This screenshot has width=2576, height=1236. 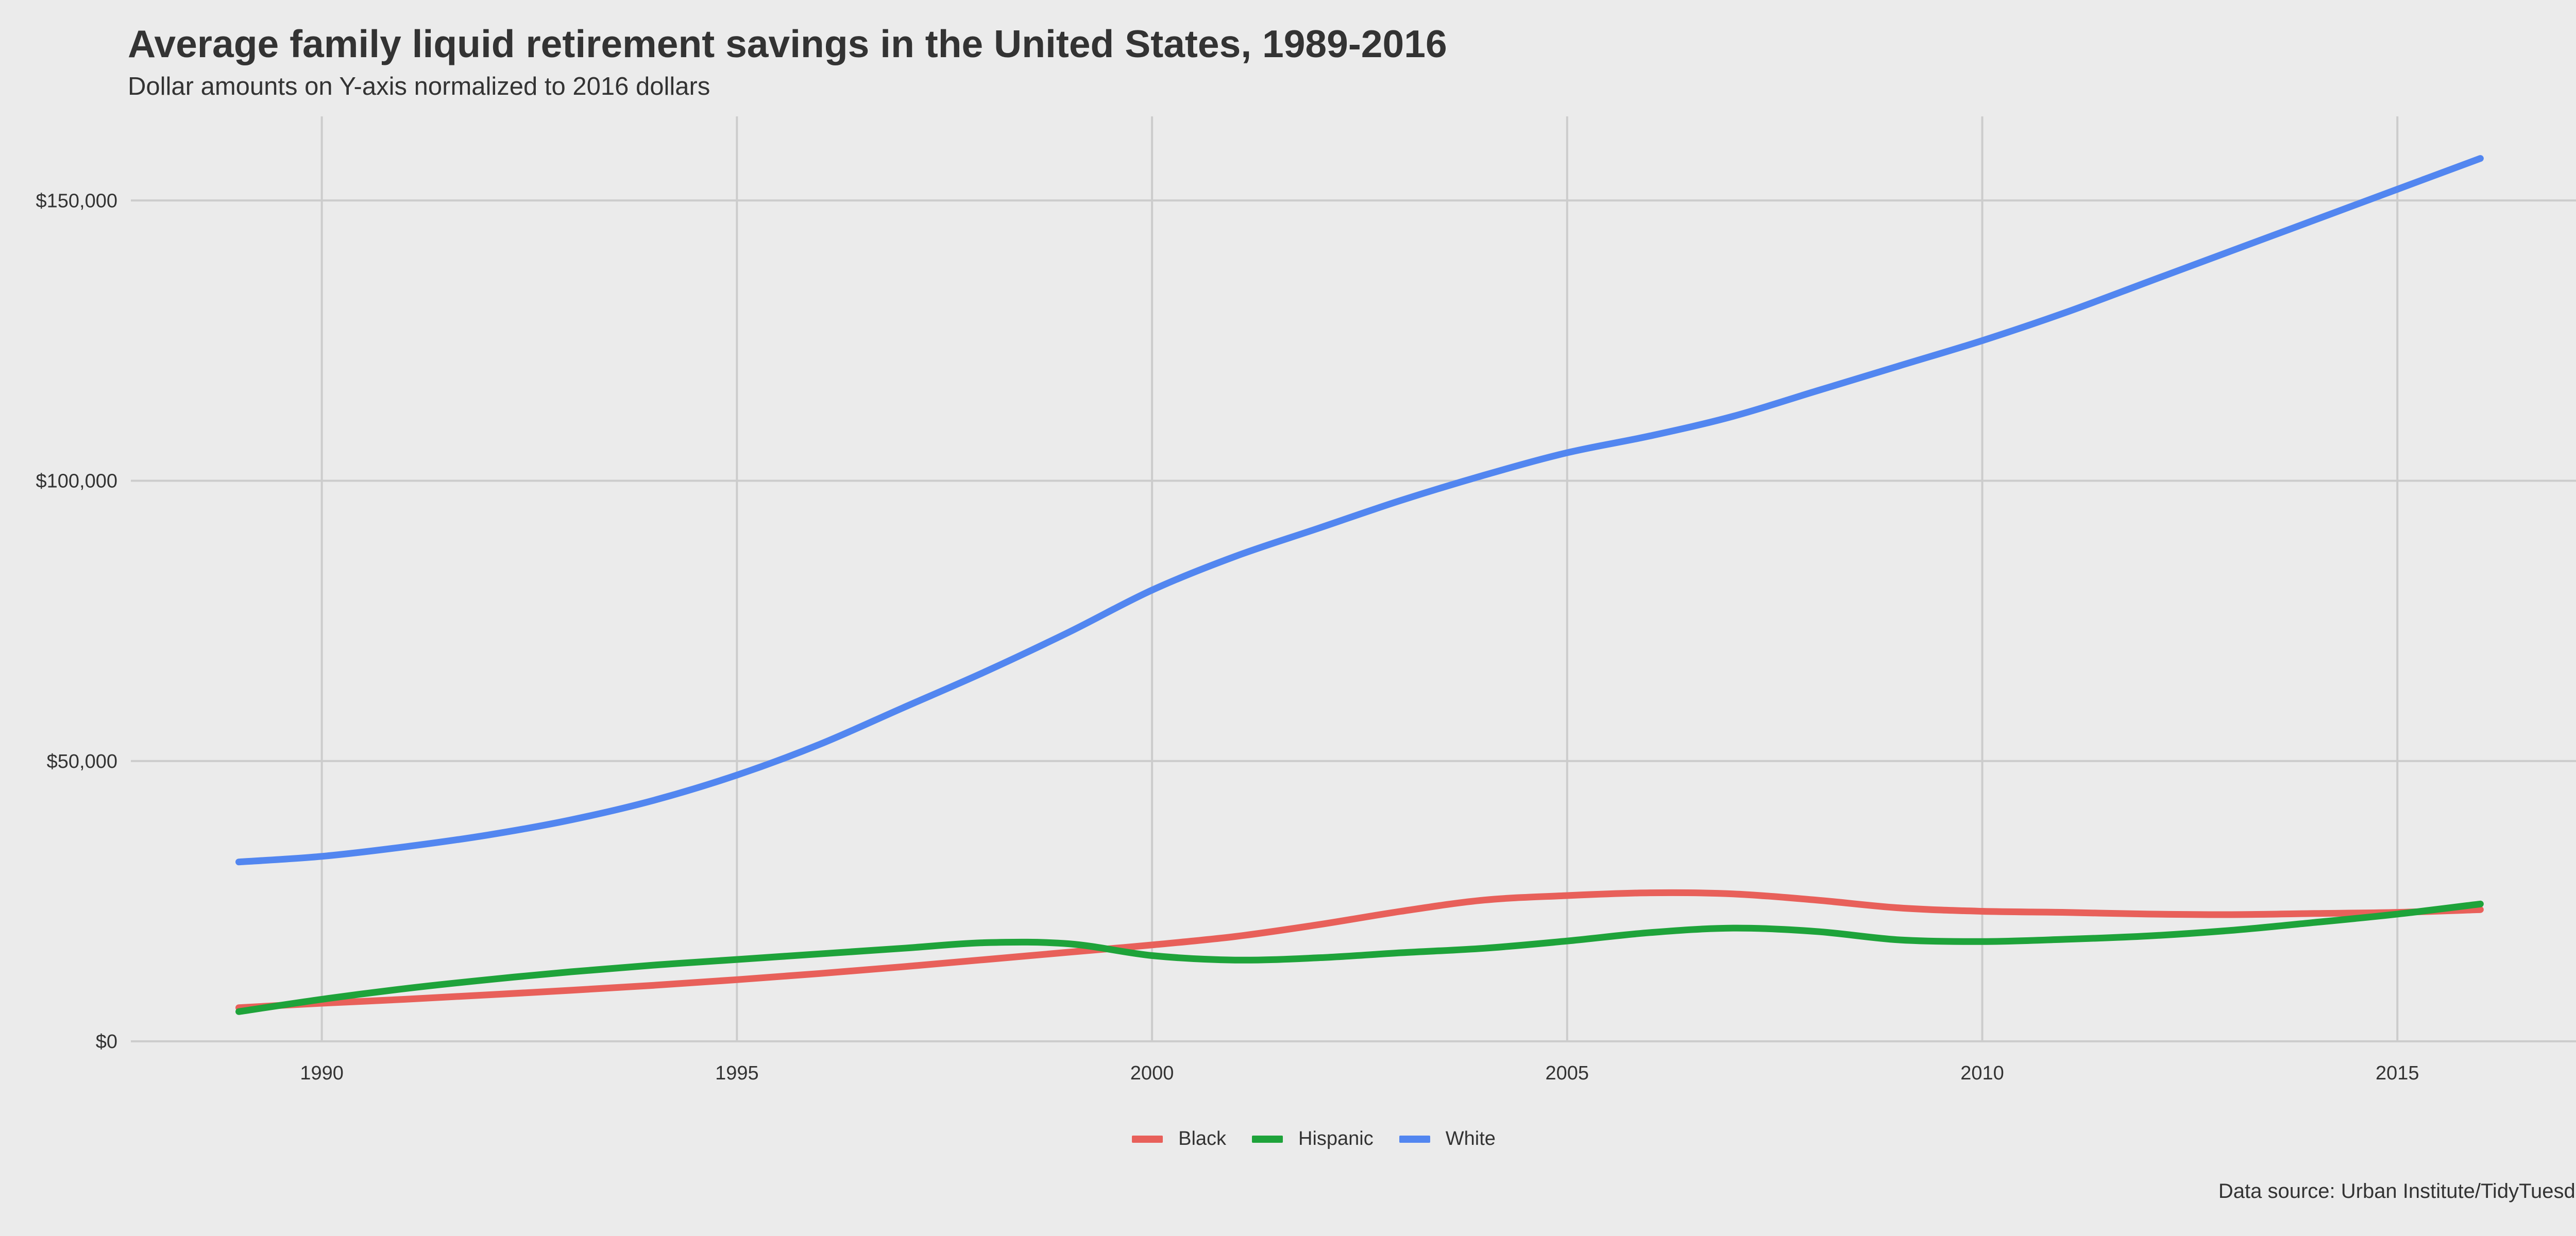 I want to click on legend-label-hispanic: Hispanic, so click(x=1336, y=1139).